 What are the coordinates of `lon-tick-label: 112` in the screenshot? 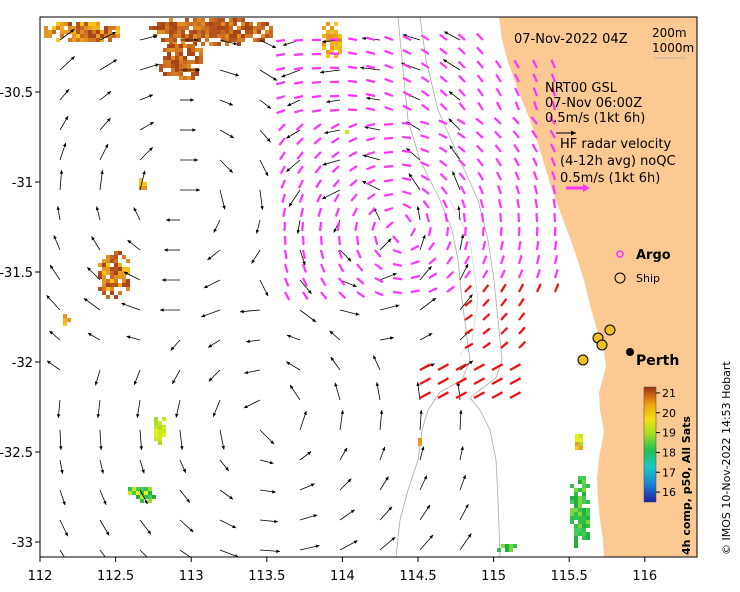 It's located at (40, 576).